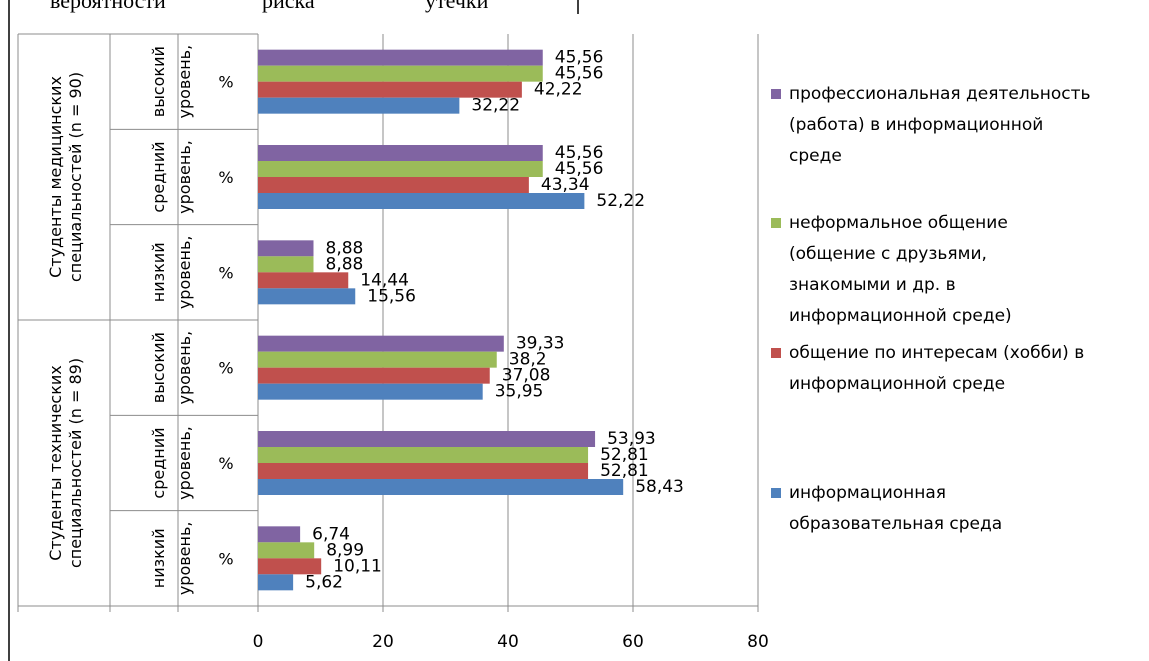  What do you see at coordinates (867, 493) in the screenshot?
I see `legend-label: информационная` at bounding box center [867, 493].